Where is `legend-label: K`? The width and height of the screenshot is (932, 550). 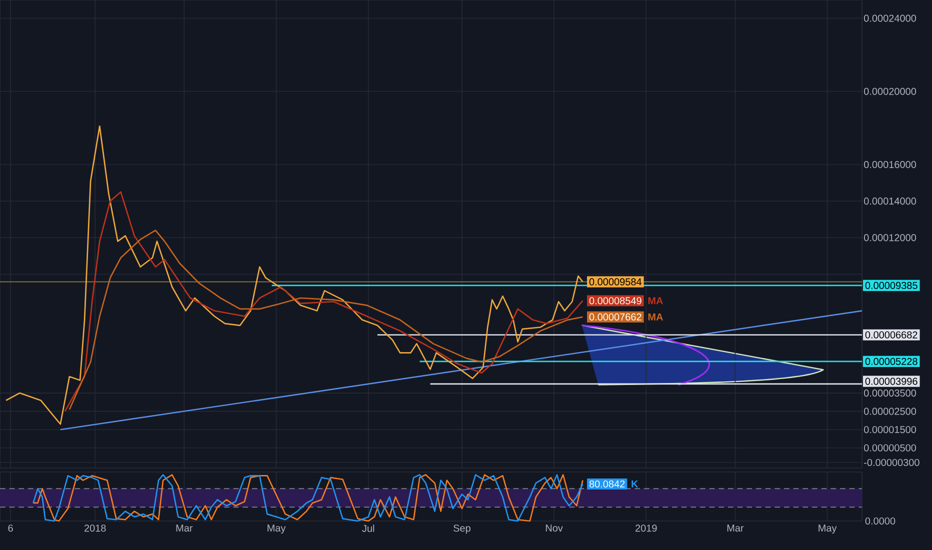 legend-label: K is located at coordinates (635, 484).